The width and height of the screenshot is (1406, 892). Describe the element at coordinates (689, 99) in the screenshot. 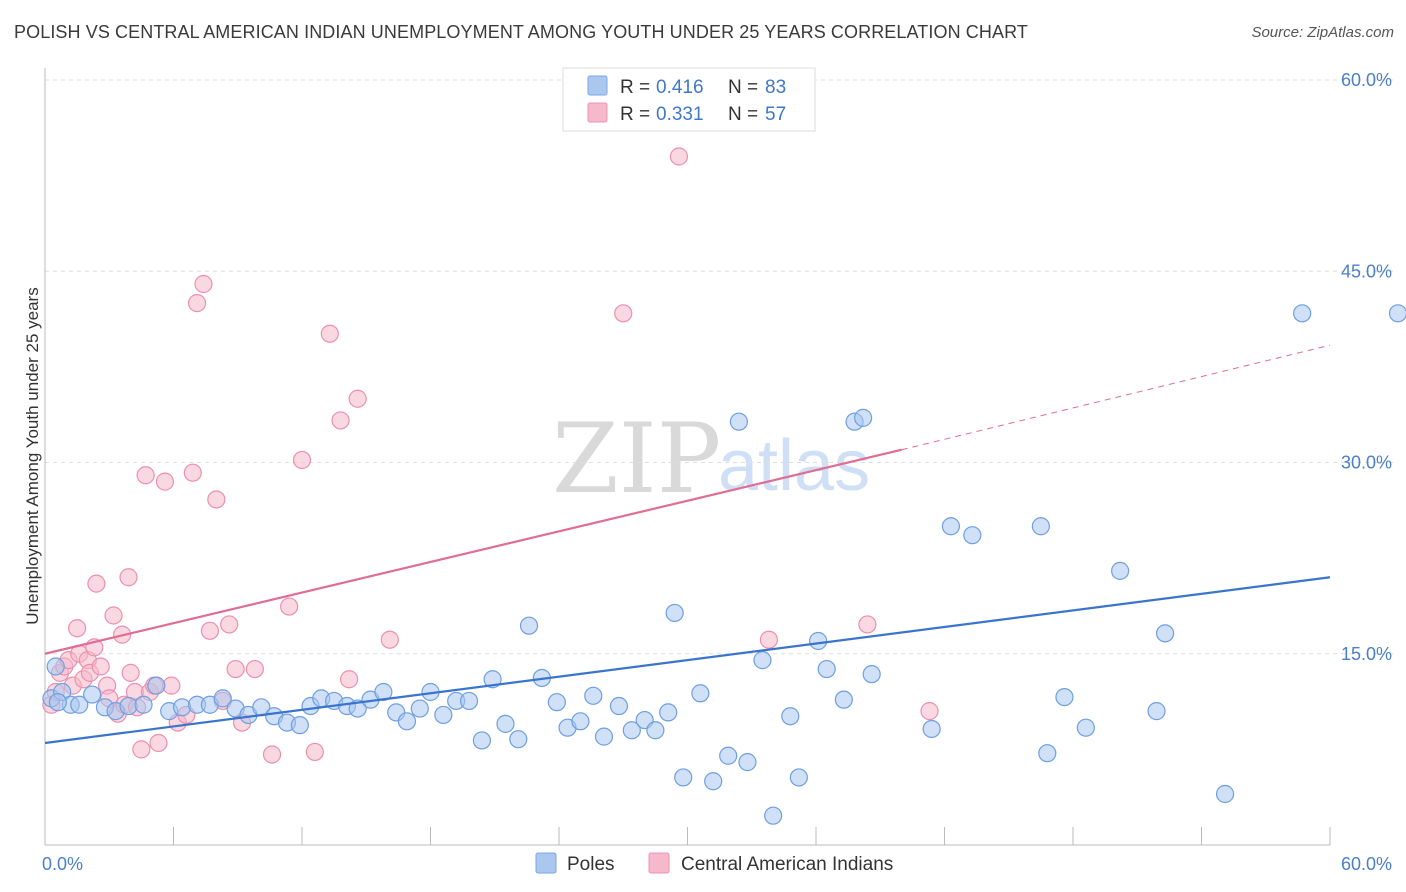

I see `legend-stats: R = 0.416 N = 83 R = 0.331 N = 57` at that location.